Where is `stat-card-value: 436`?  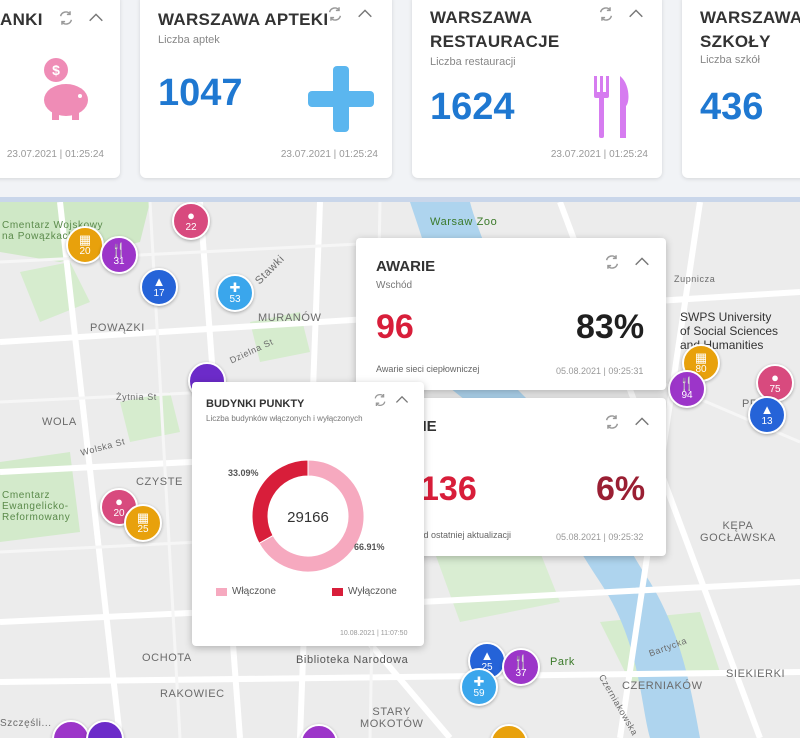 stat-card-value: 436 is located at coordinates (732, 107).